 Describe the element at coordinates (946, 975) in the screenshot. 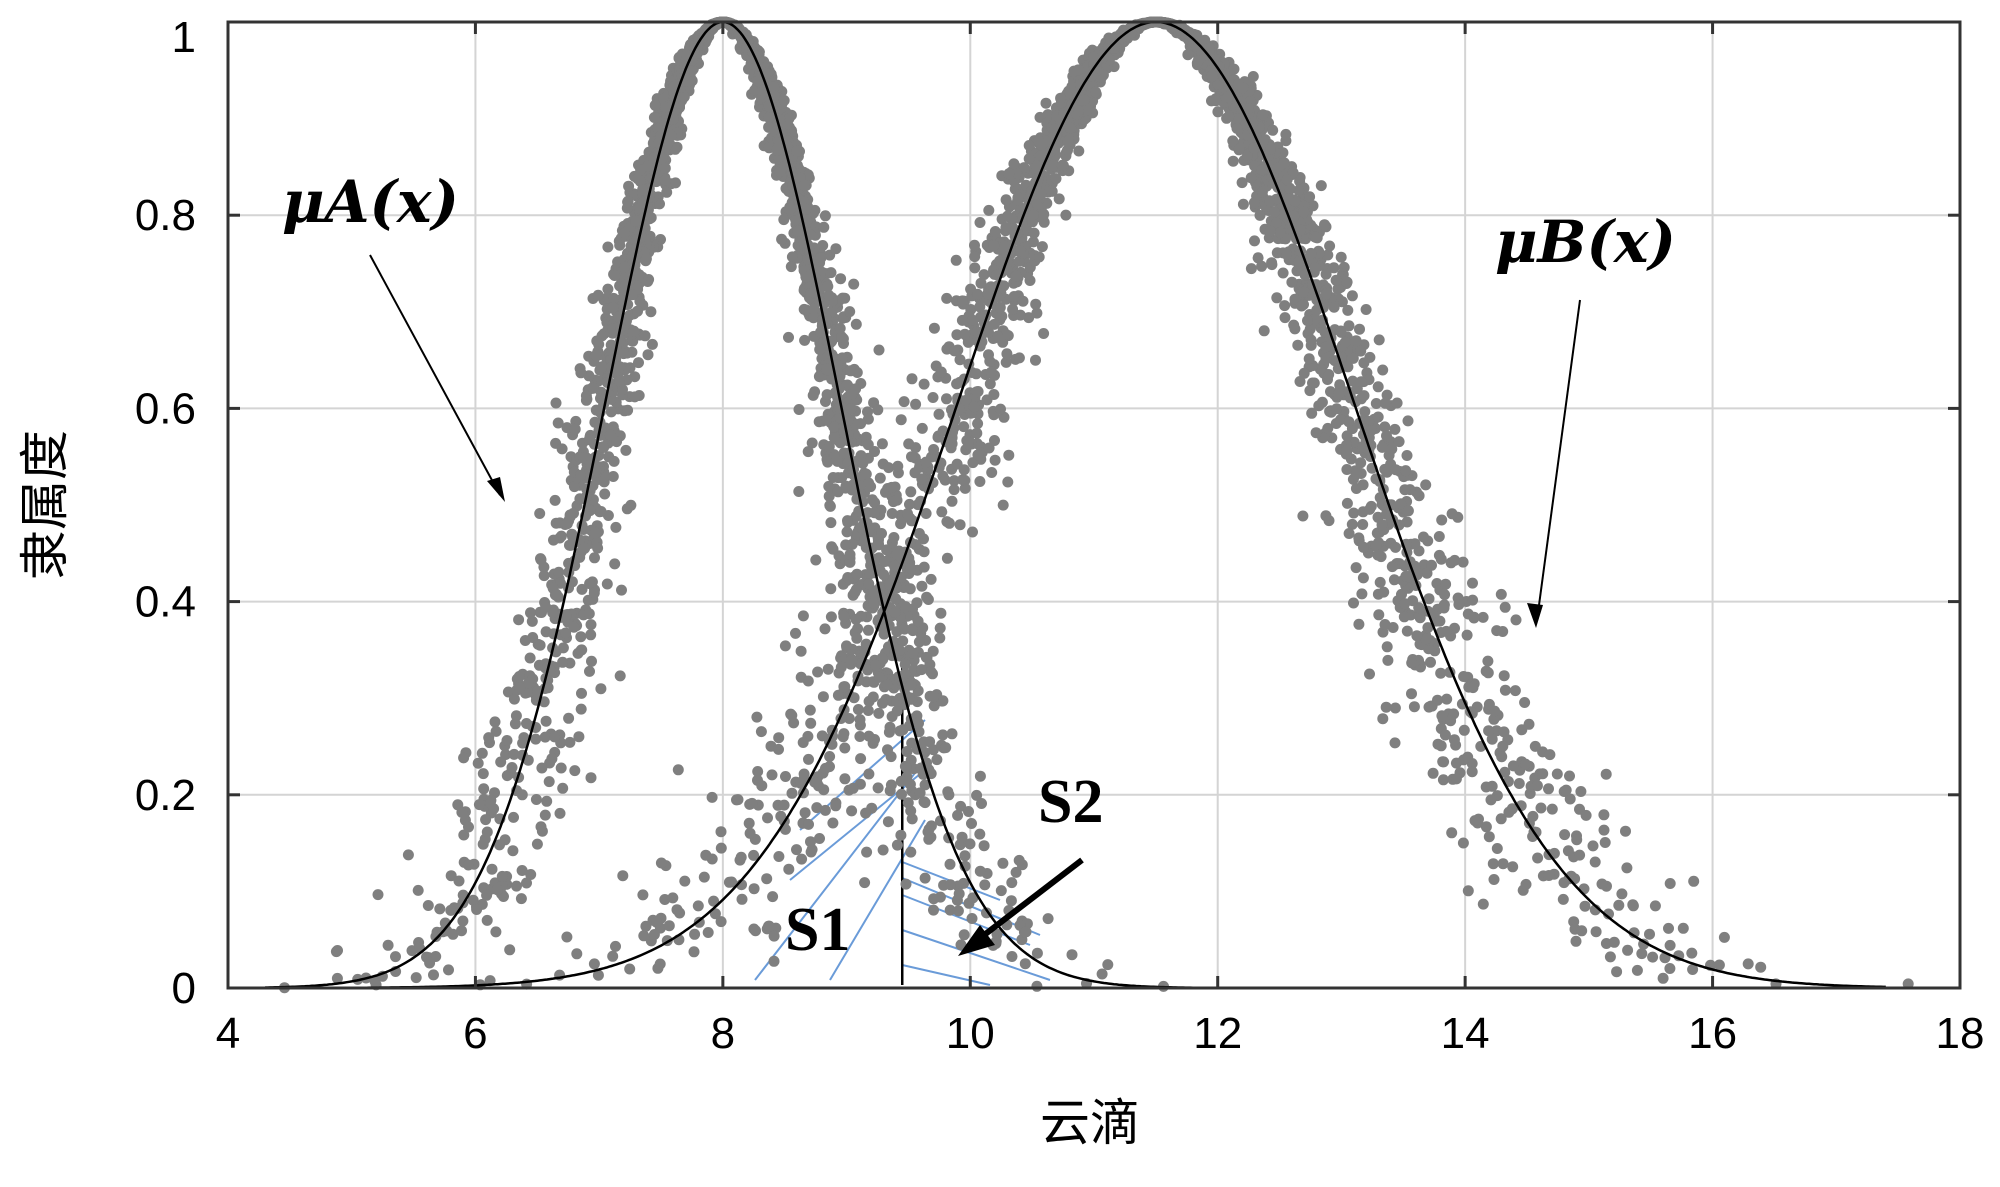

I see `hatch-line` at that location.